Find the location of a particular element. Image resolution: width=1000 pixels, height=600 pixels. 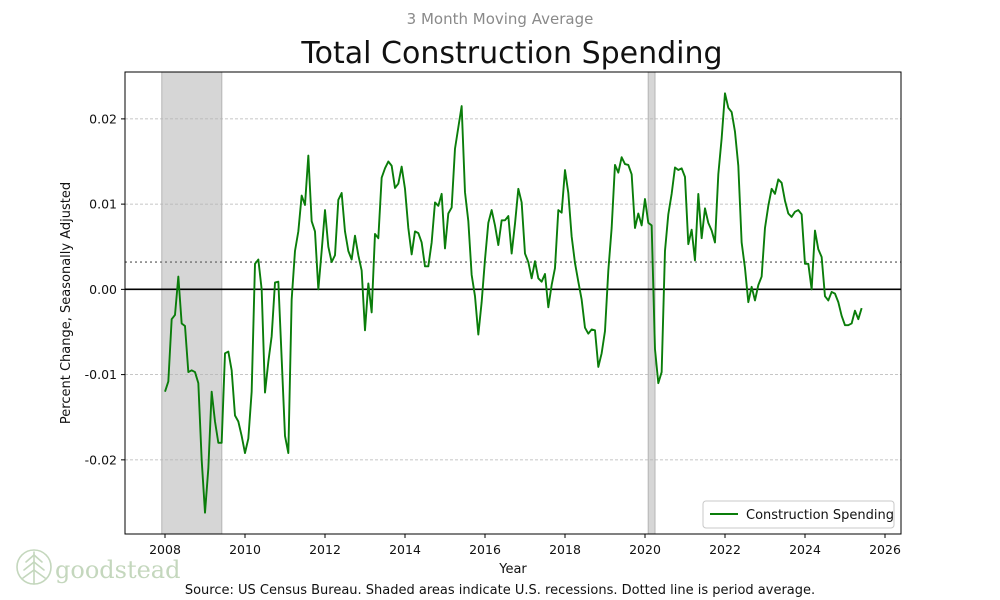

y-tick-label: 0.00 is located at coordinates (103, 289).